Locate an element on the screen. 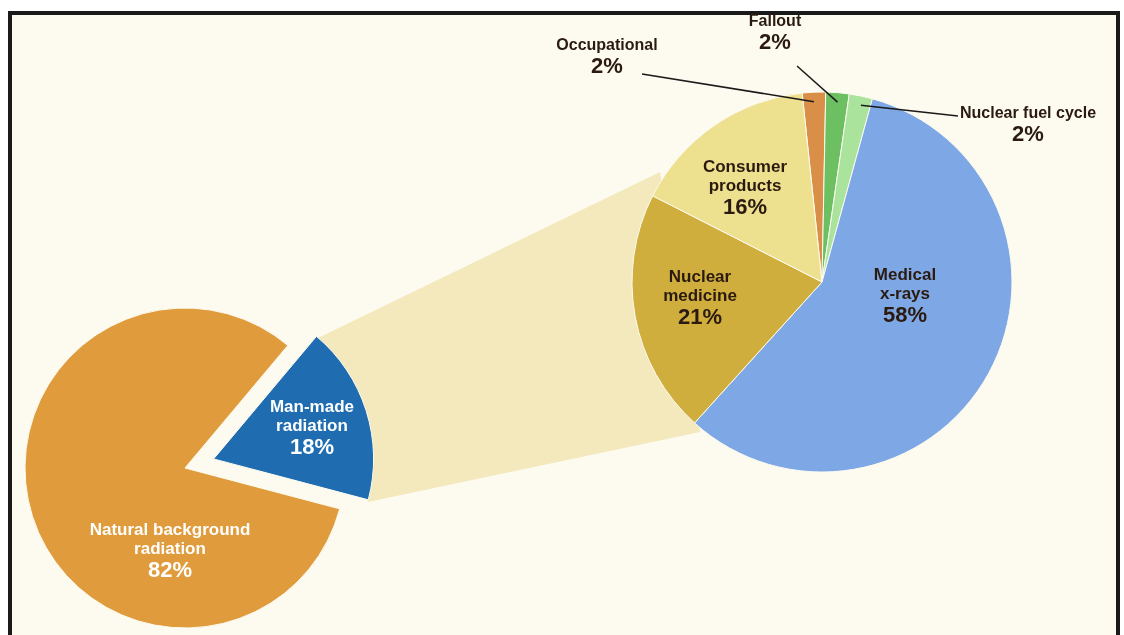  slice-label: Medical x-rays is located at coordinates (905, 284).